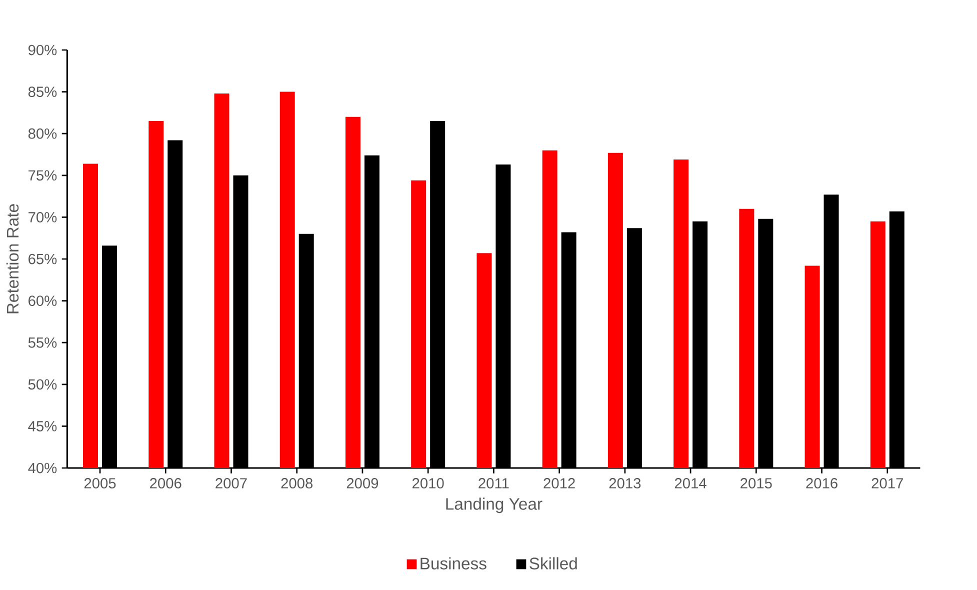  What do you see at coordinates (42, 217) in the screenshot?
I see `y-tick-label: 70%` at bounding box center [42, 217].